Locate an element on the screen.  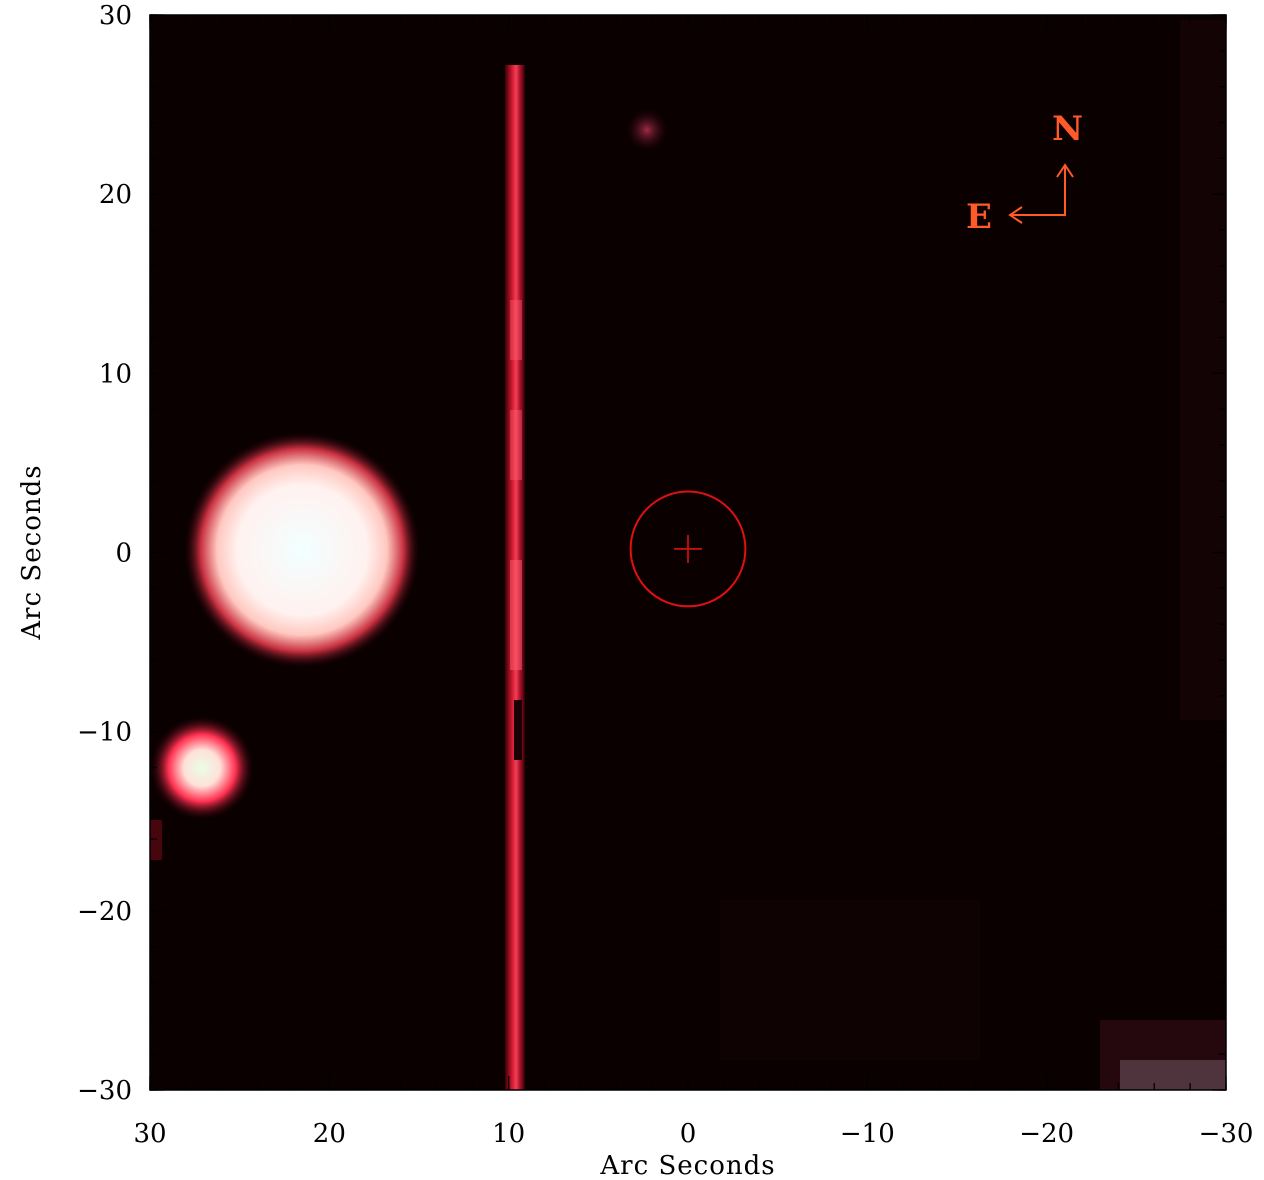
y-tick-label: 20 is located at coordinates (115, 195).